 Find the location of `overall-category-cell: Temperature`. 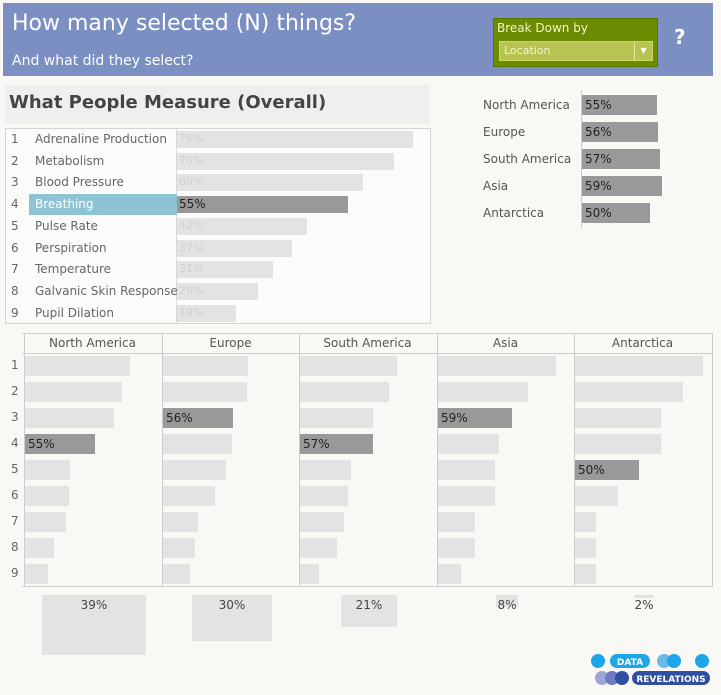

overall-category-cell: Temperature is located at coordinates (103, 269).